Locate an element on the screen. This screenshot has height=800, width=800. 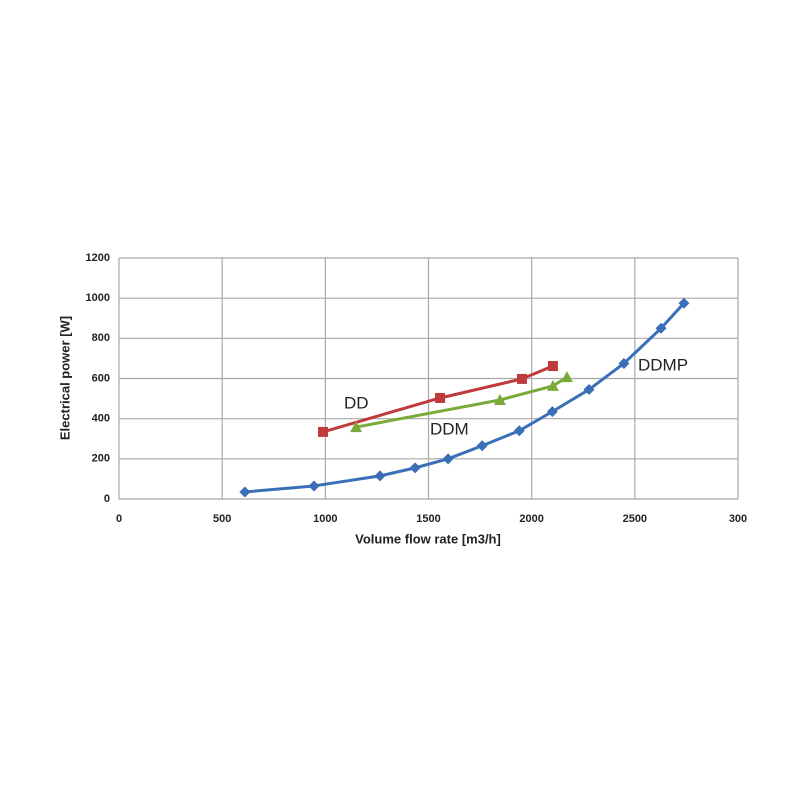
y-tick-label: 800 is located at coordinates (101, 338).